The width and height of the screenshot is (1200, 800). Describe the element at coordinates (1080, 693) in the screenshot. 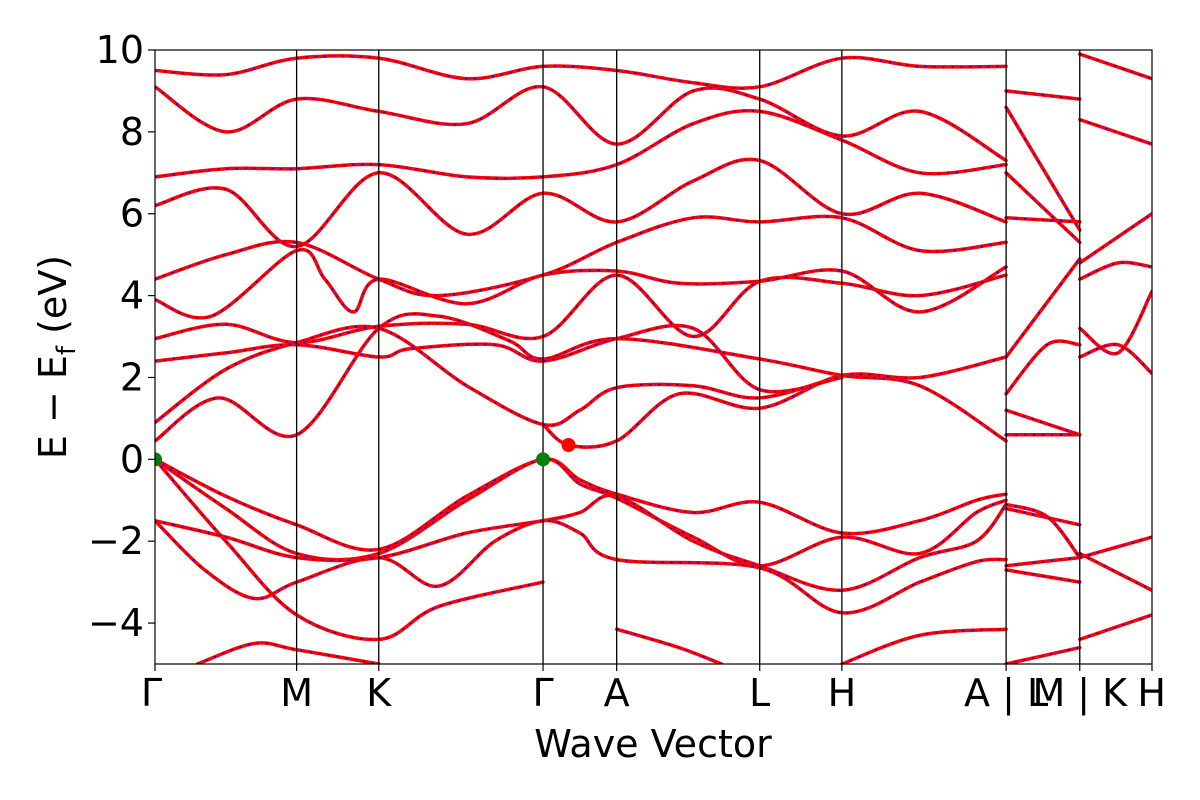

I see `x-tick-label-8: M | K` at that location.